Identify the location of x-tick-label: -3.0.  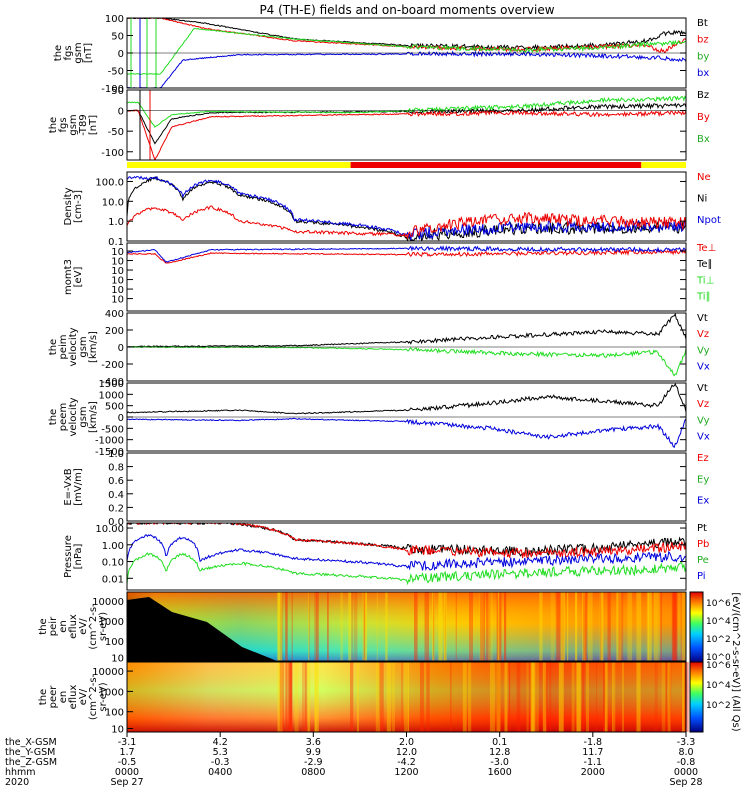
(499, 762).